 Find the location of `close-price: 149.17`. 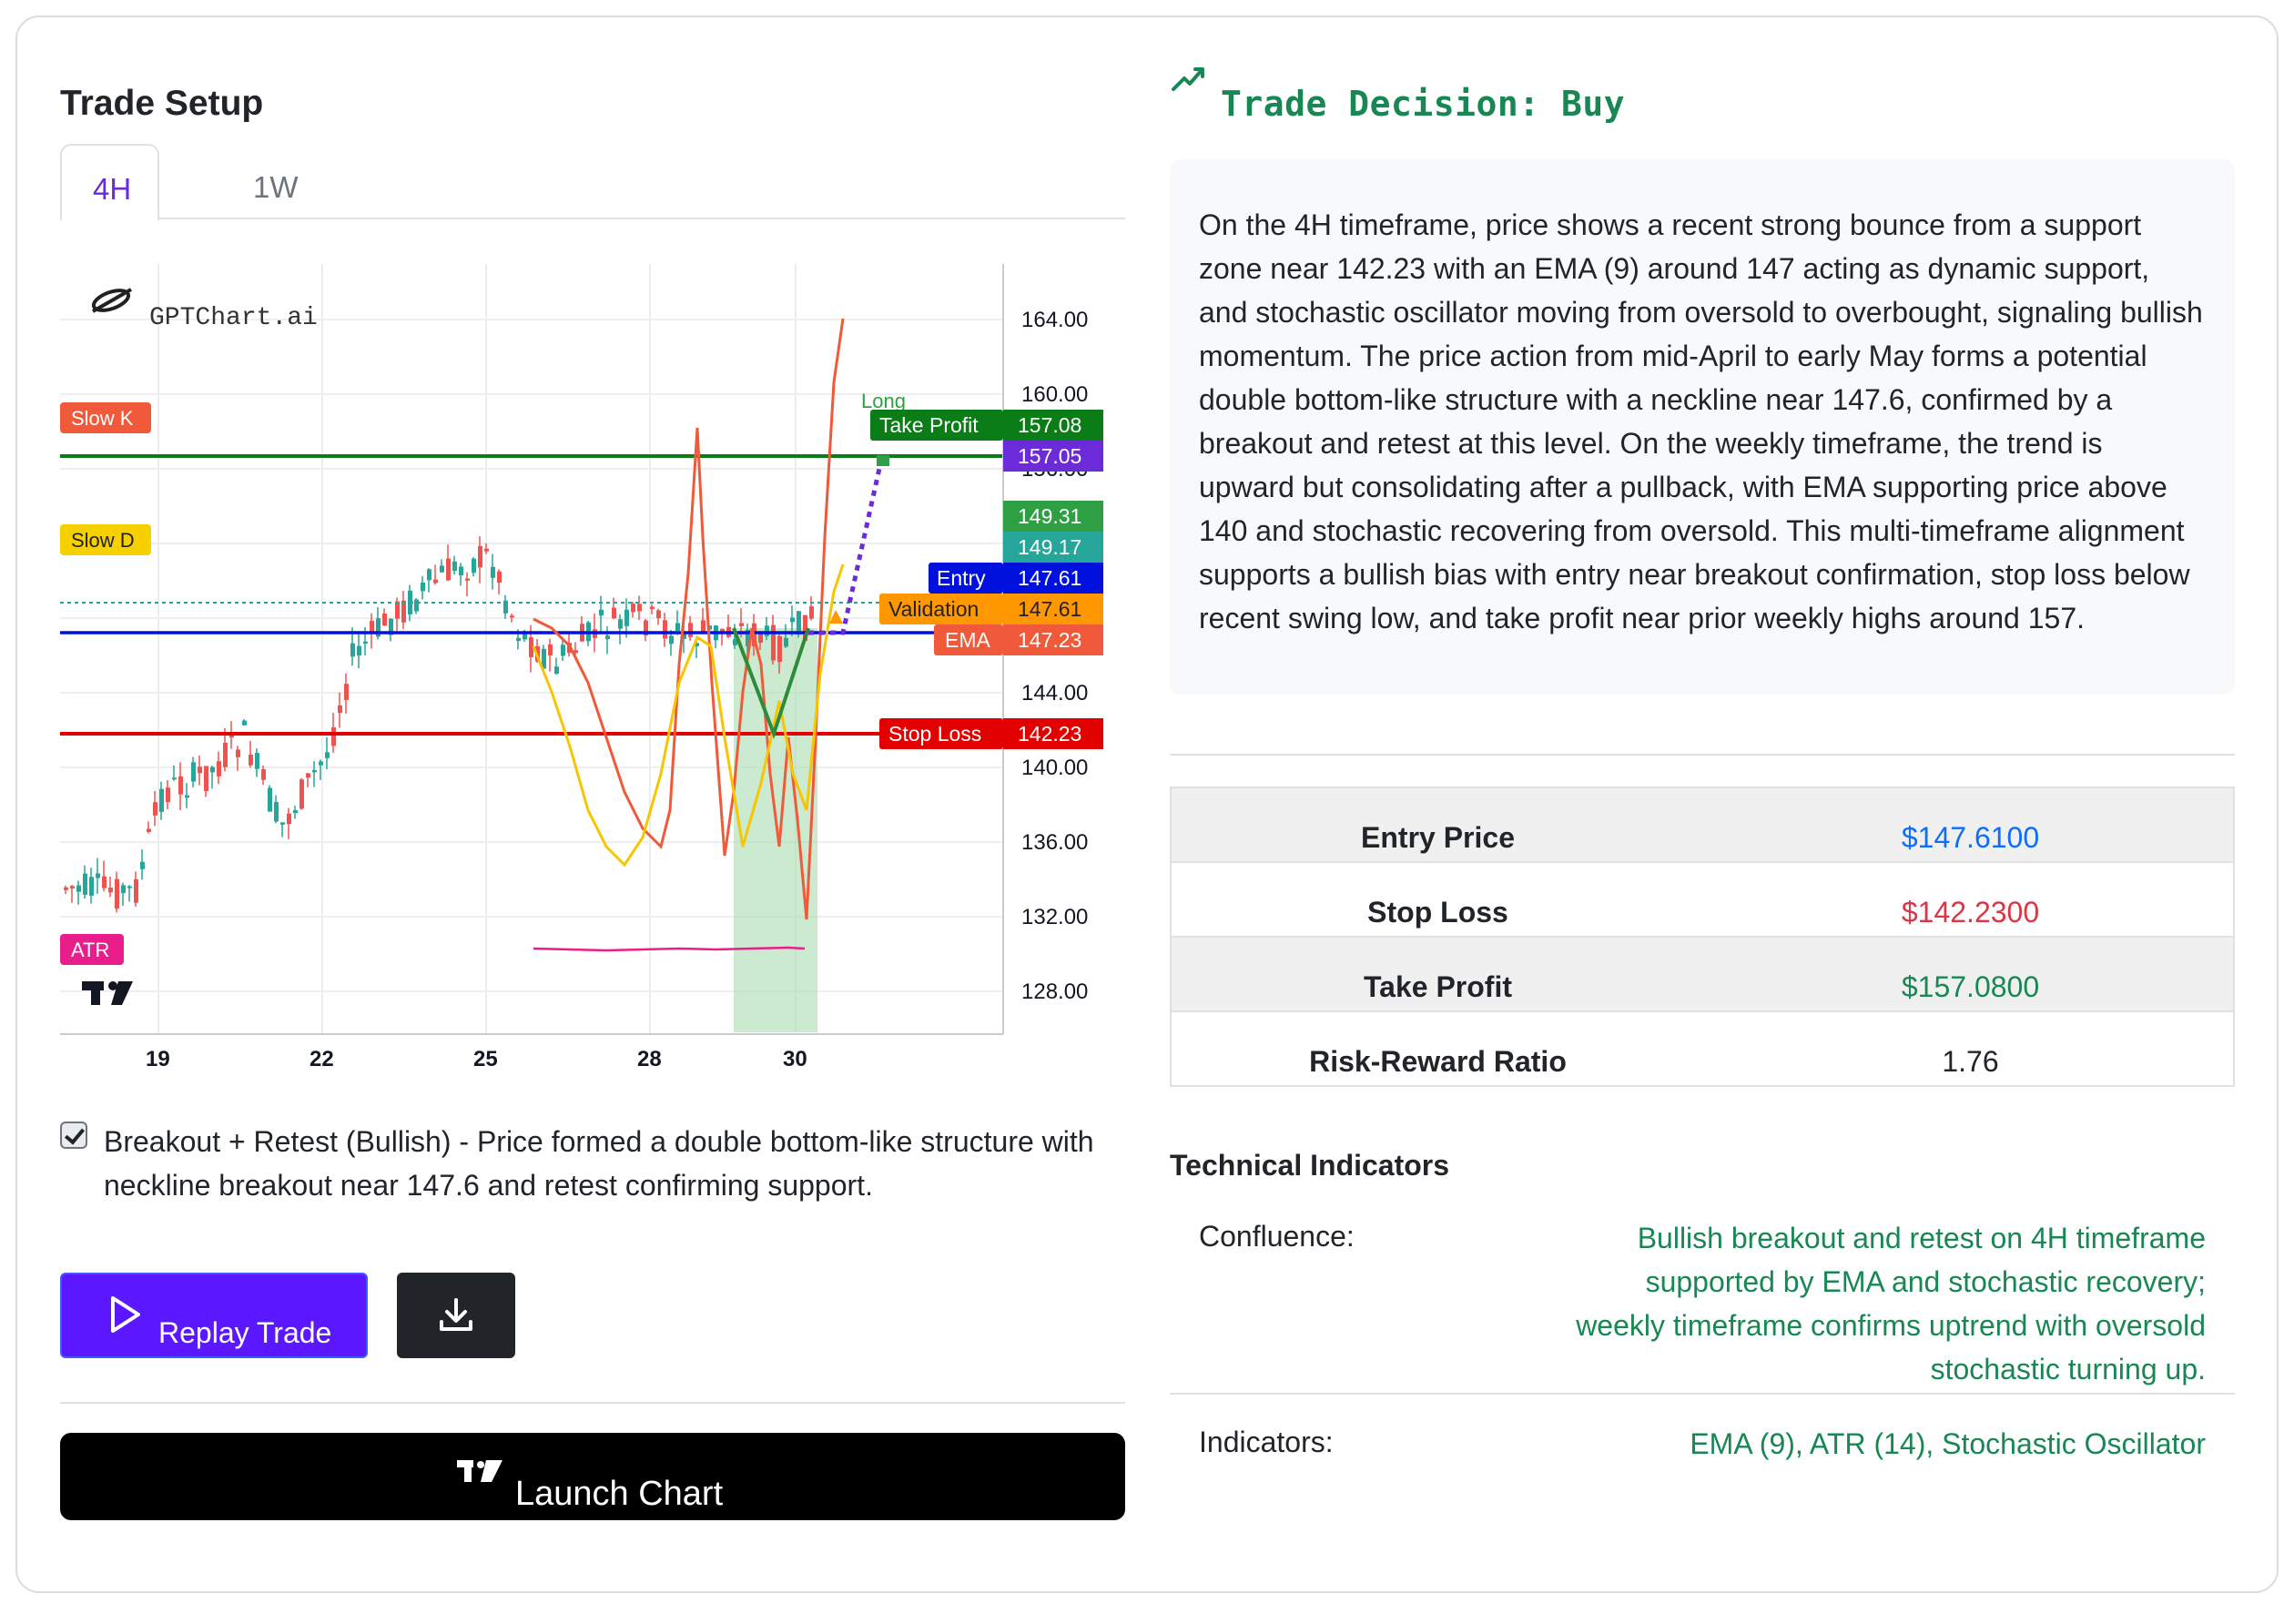

close-price: 149.17 is located at coordinates (1049, 547).